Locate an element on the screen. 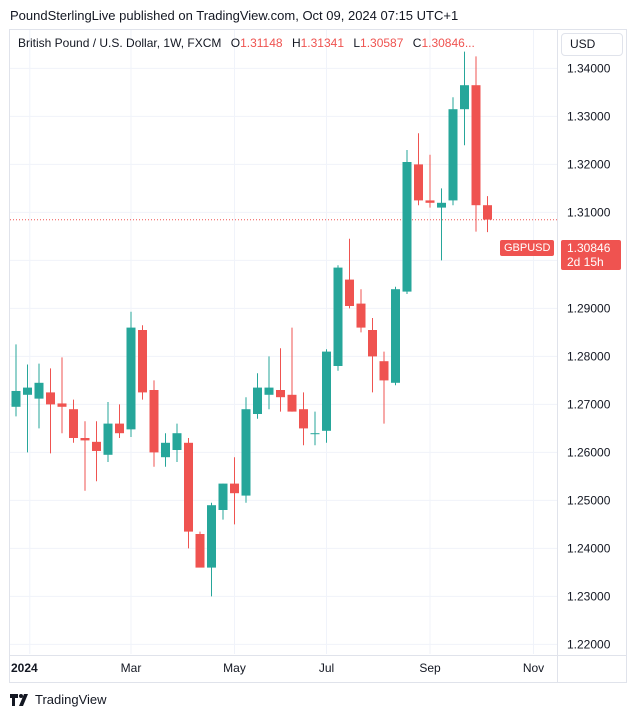  legend-open-label: O is located at coordinates (235, 43).